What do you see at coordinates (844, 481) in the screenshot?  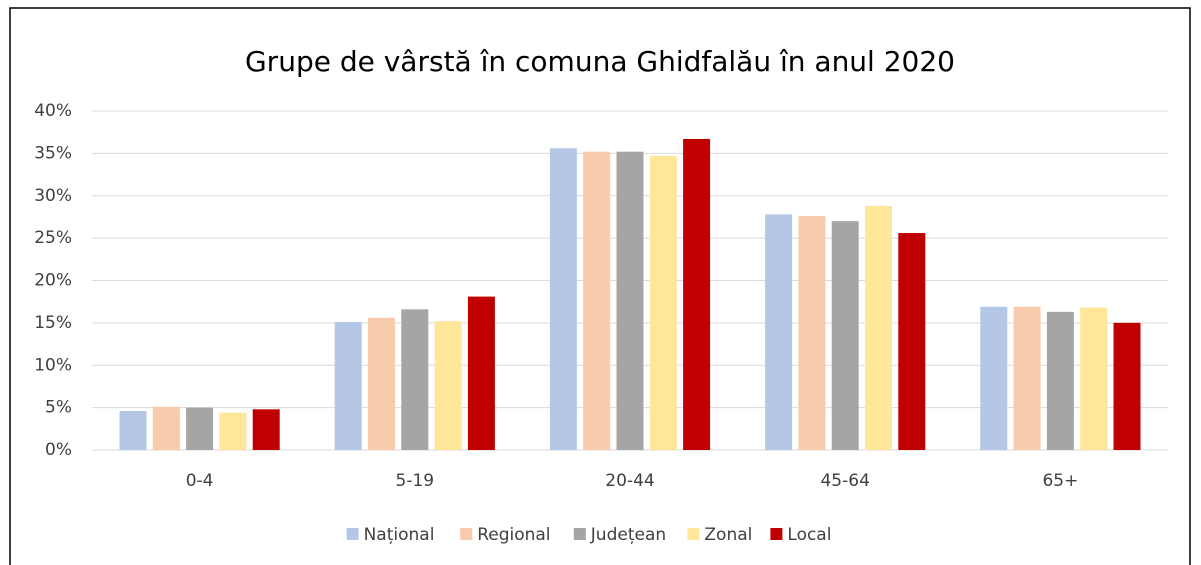 I see `x-tick-label: 45-64` at bounding box center [844, 481].